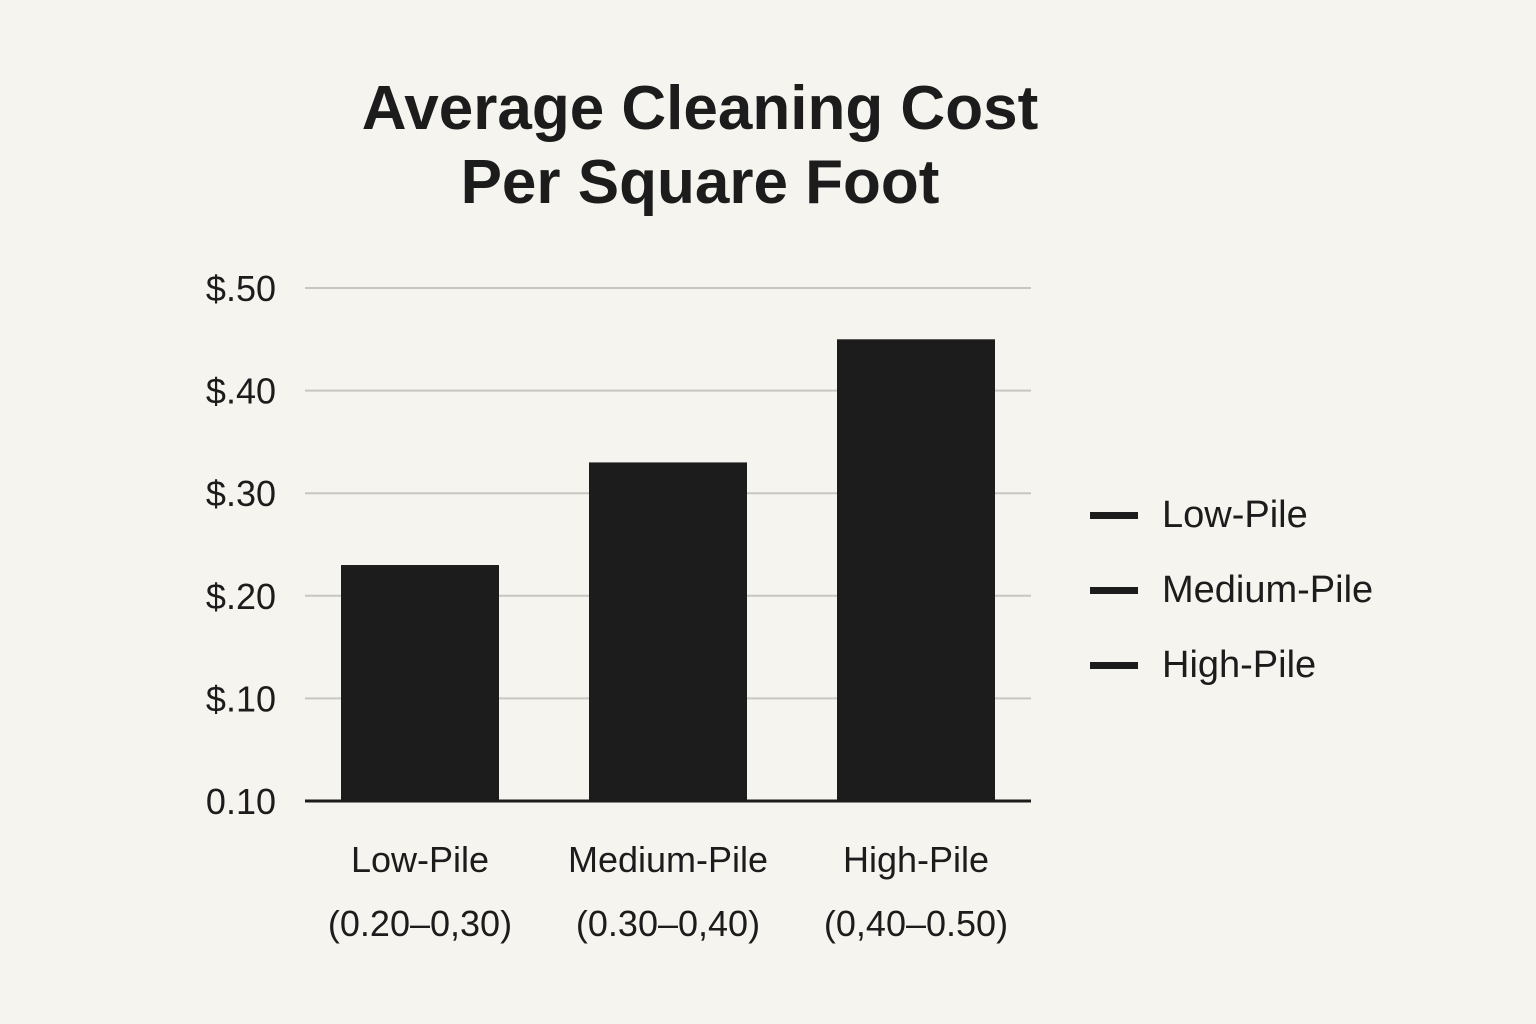  I want to click on y-axis-ticks: 0.10 $.10 $.20 $.30 $.40 $.50, so click(241, 545).